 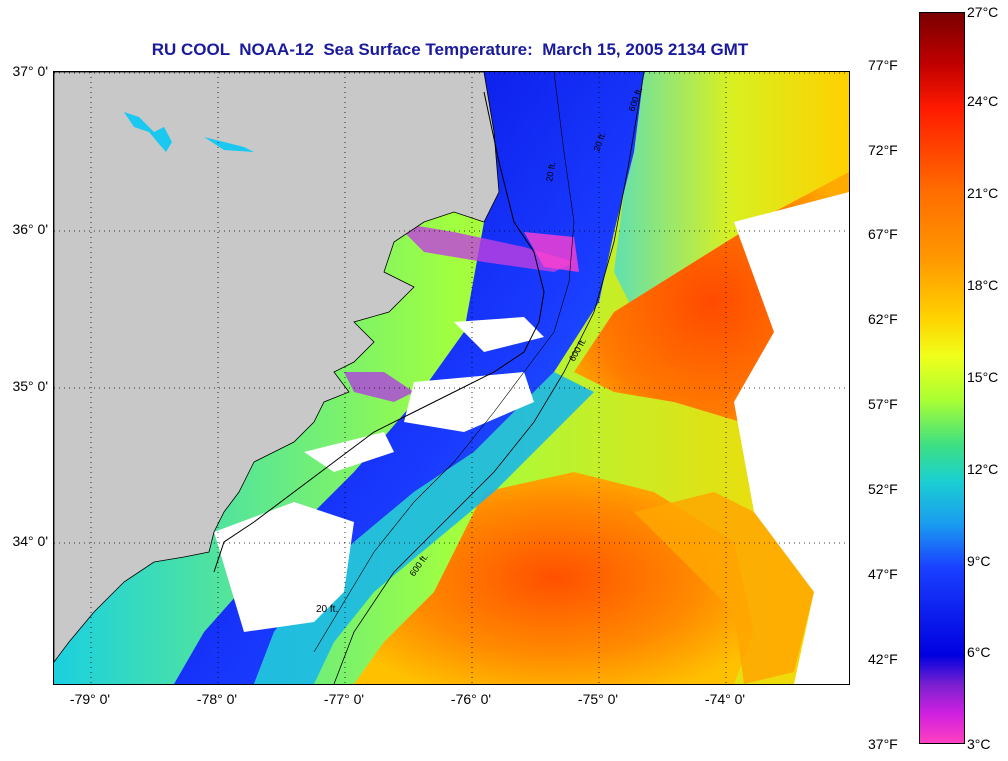 What do you see at coordinates (883, 404) in the screenshot?
I see `colorbar-fahrenheit-label: 57°F` at bounding box center [883, 404].